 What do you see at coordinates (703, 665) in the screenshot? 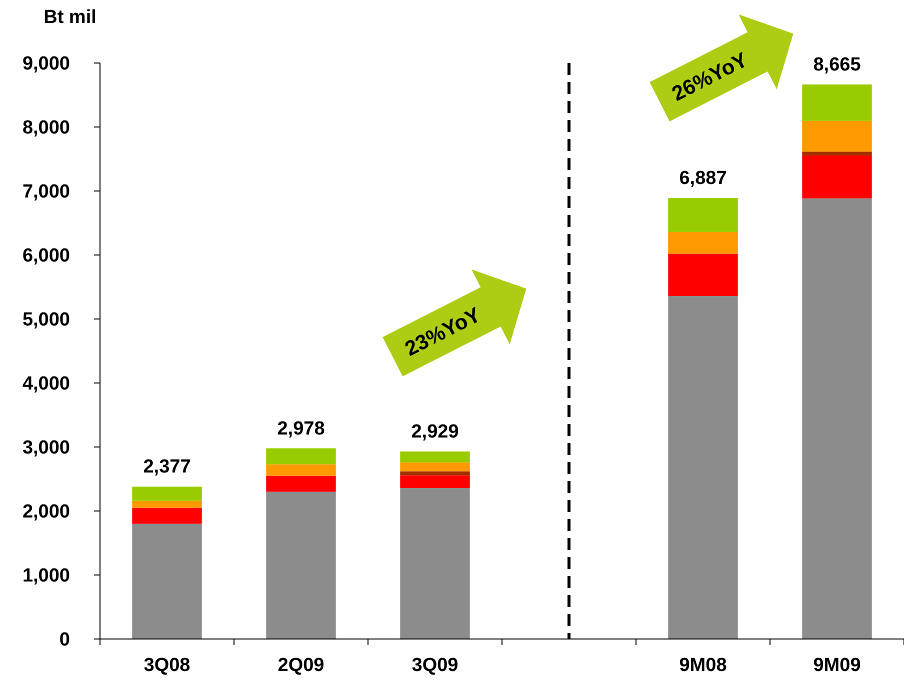
I see `x-tick-label: 9M08` at bounding box center [703, 665].